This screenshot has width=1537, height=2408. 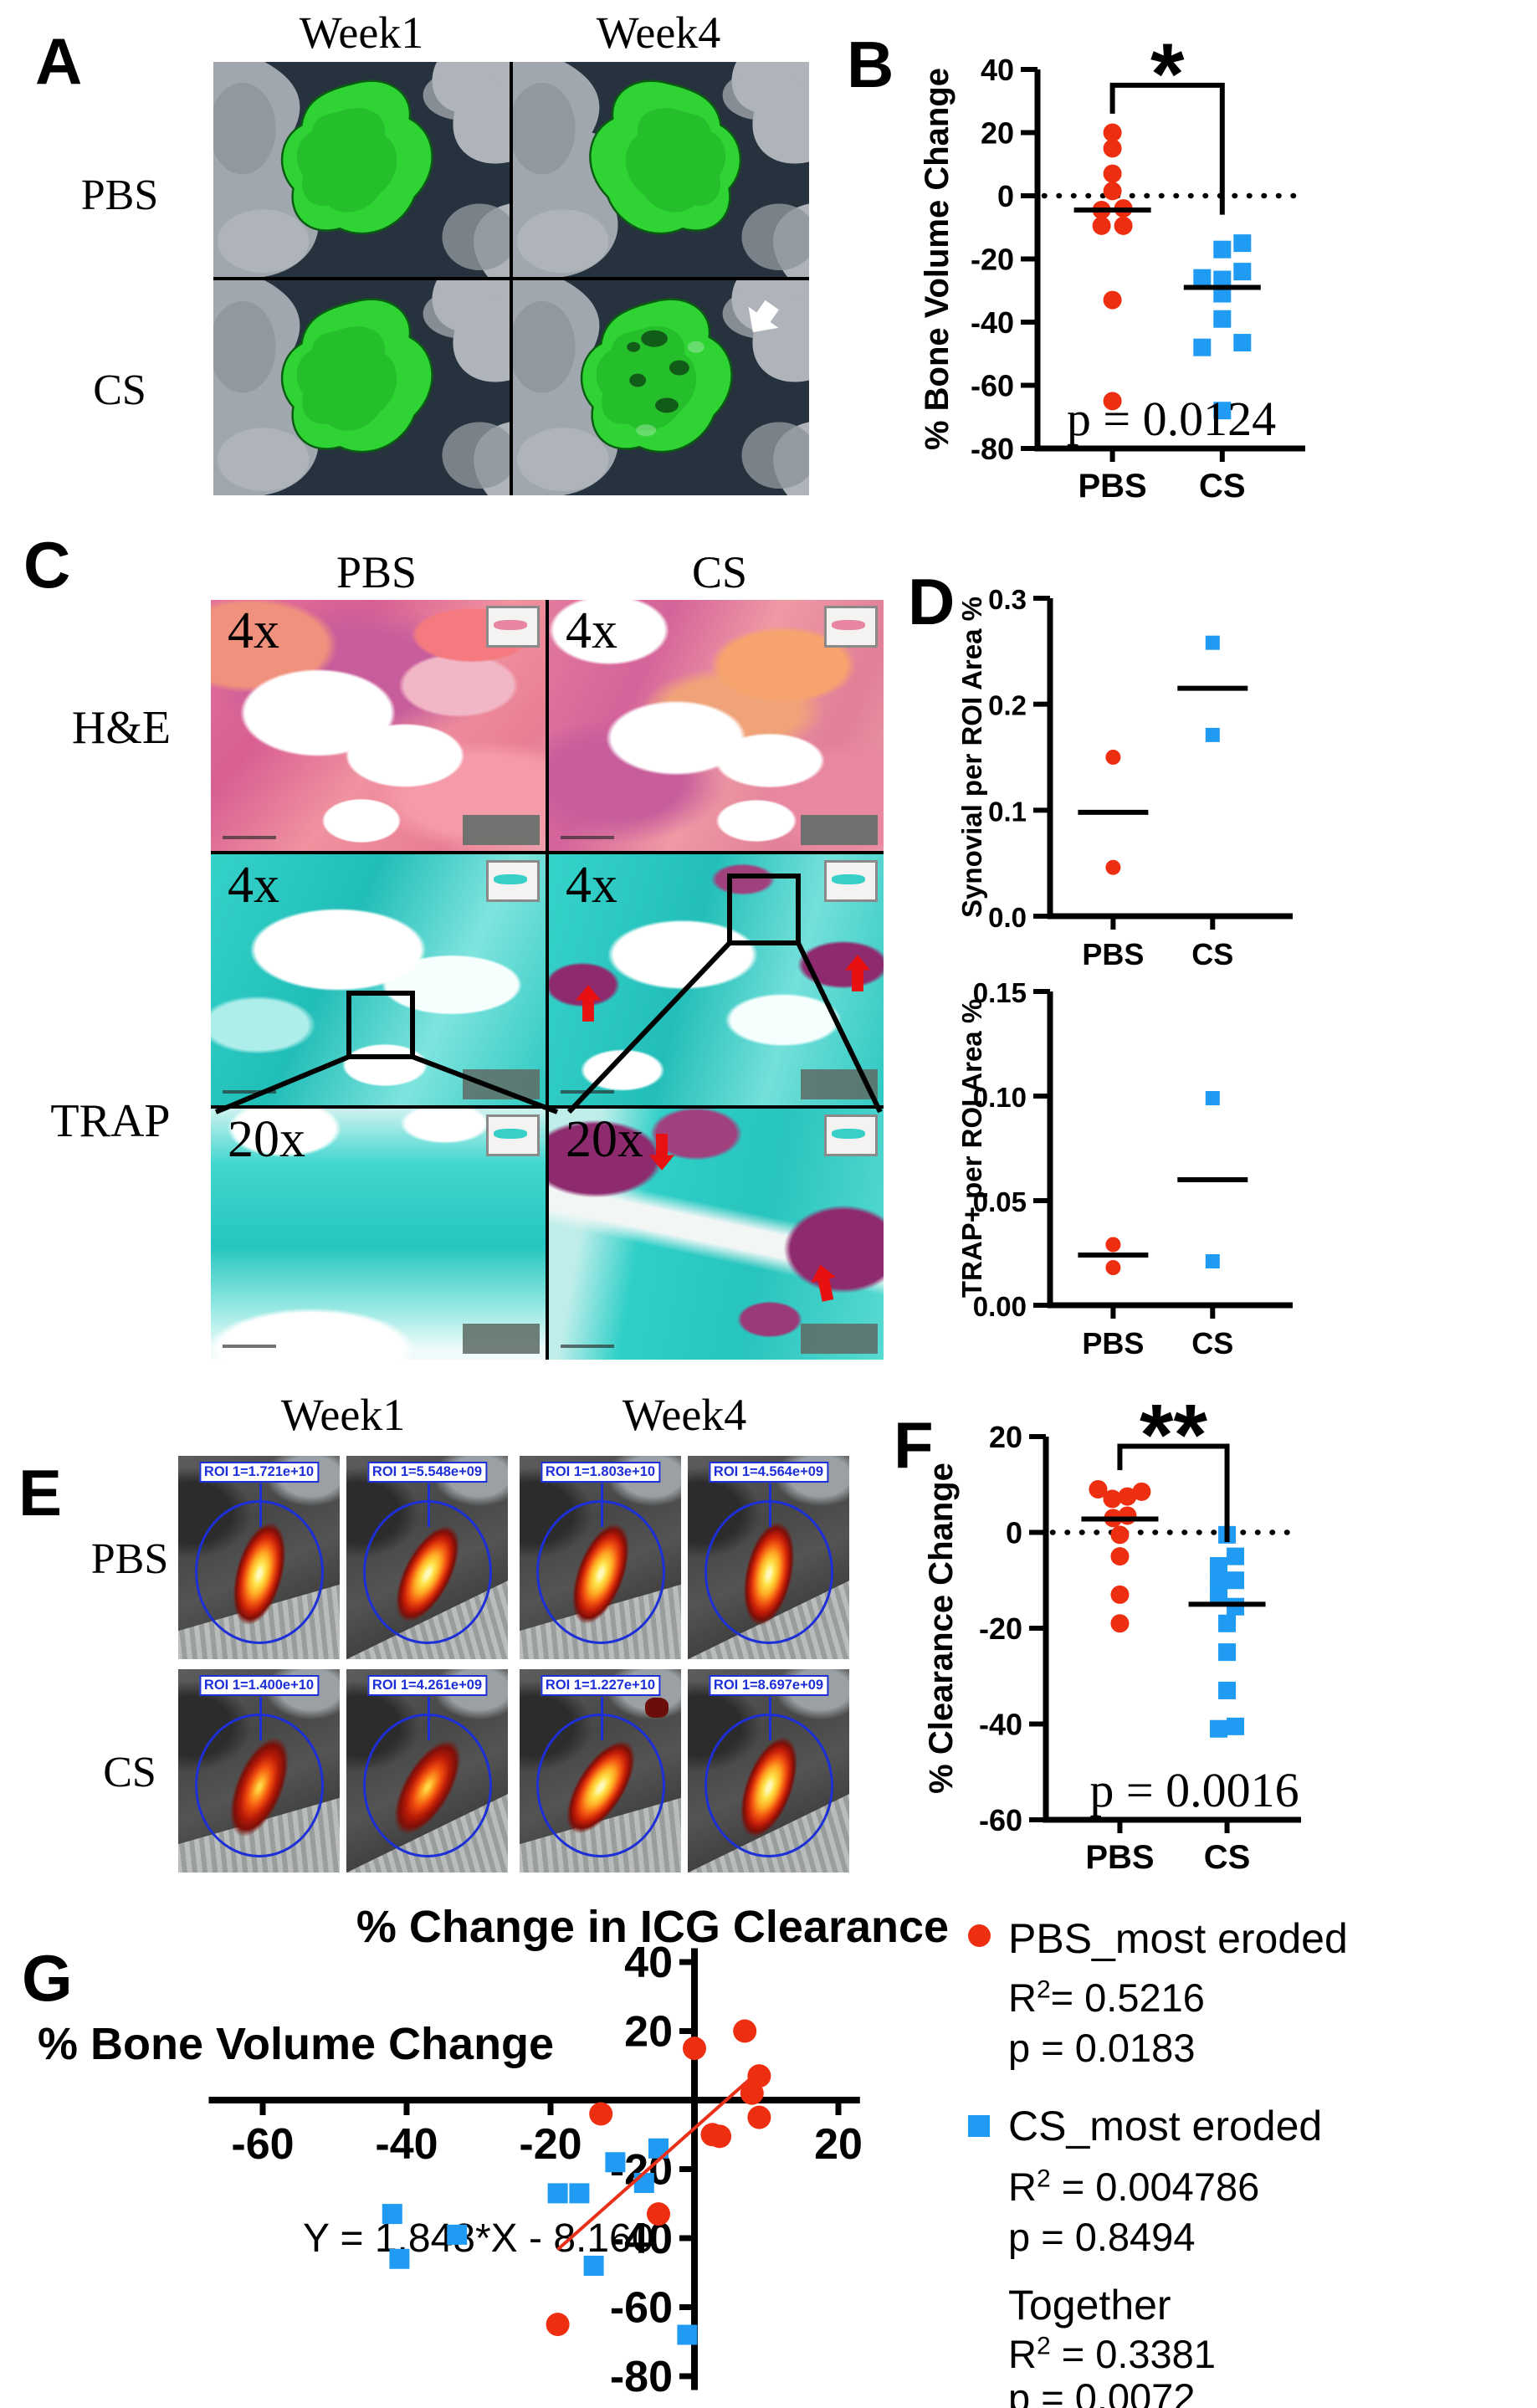 What do you see at coordinates (427, 1771) in the screenshot?
I see `icg-image-cs-week1-b: ROI 1=4.261e+09` at bounding box center [427, 1771].